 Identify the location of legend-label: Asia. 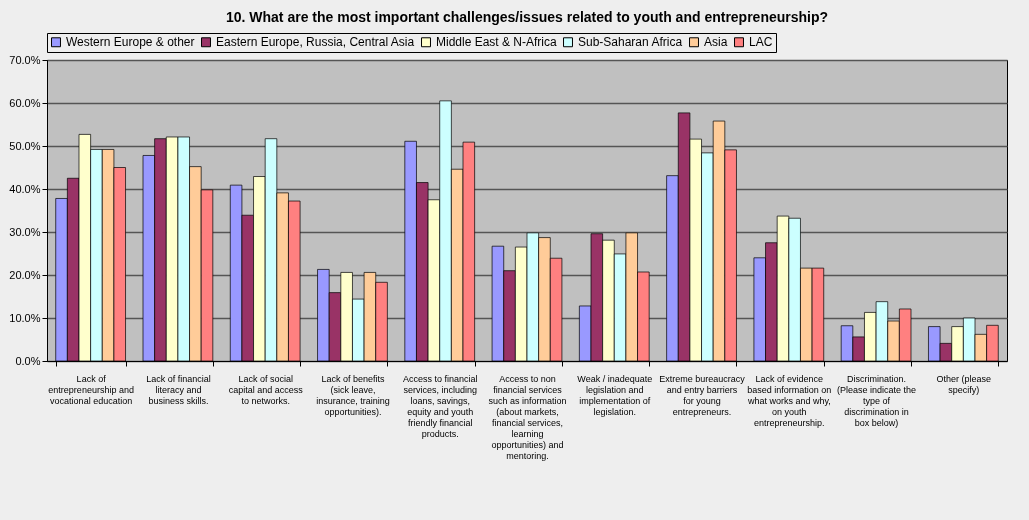
(716, 42).